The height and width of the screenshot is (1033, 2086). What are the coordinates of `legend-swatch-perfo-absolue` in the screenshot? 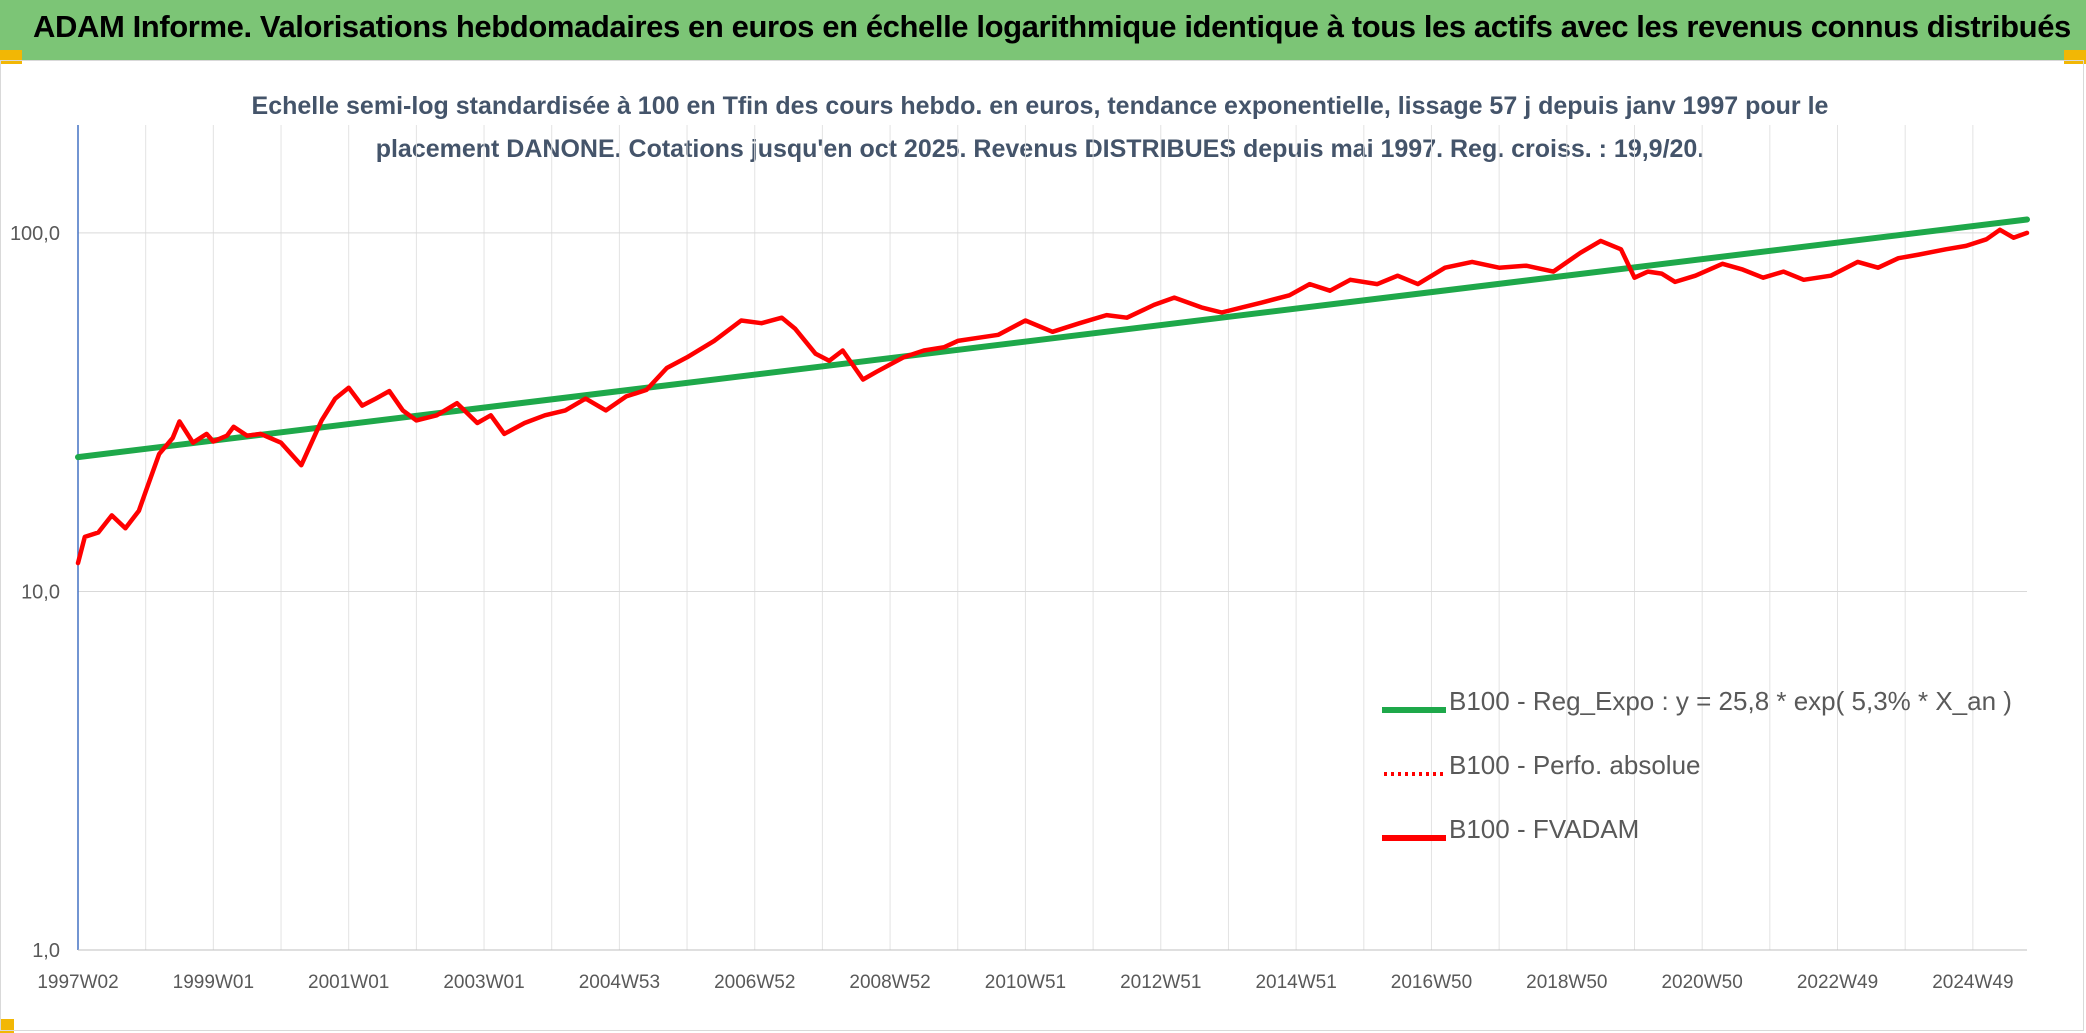 It's located at (1414, 774).